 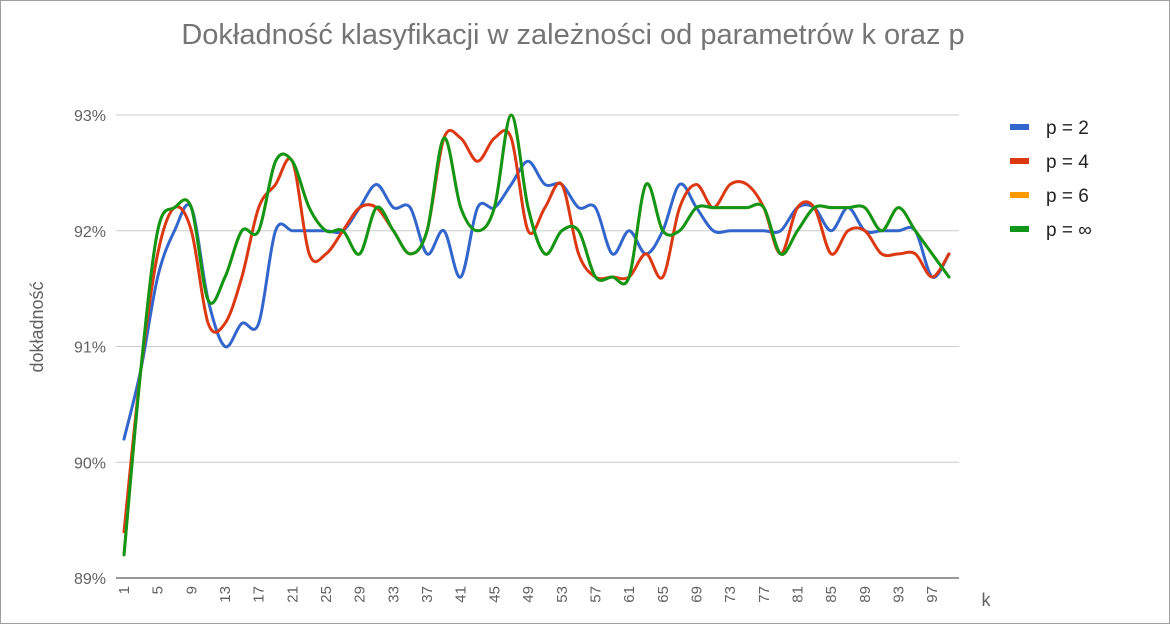 What do you see at coordinates (898, 594) in the screenshot?
I see `x-tick-label: 93` at bounding box center [898, 594].